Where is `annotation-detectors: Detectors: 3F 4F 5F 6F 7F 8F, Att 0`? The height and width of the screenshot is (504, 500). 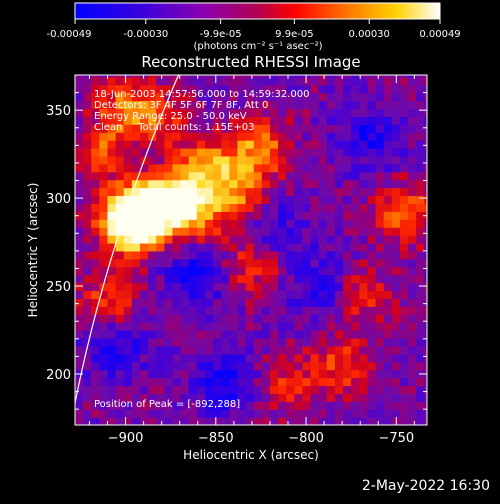 annotation-detectors: Detectors: 3F 4F 5F 6F 7F 8F, Att 0 is located at coordinates (181, 105).